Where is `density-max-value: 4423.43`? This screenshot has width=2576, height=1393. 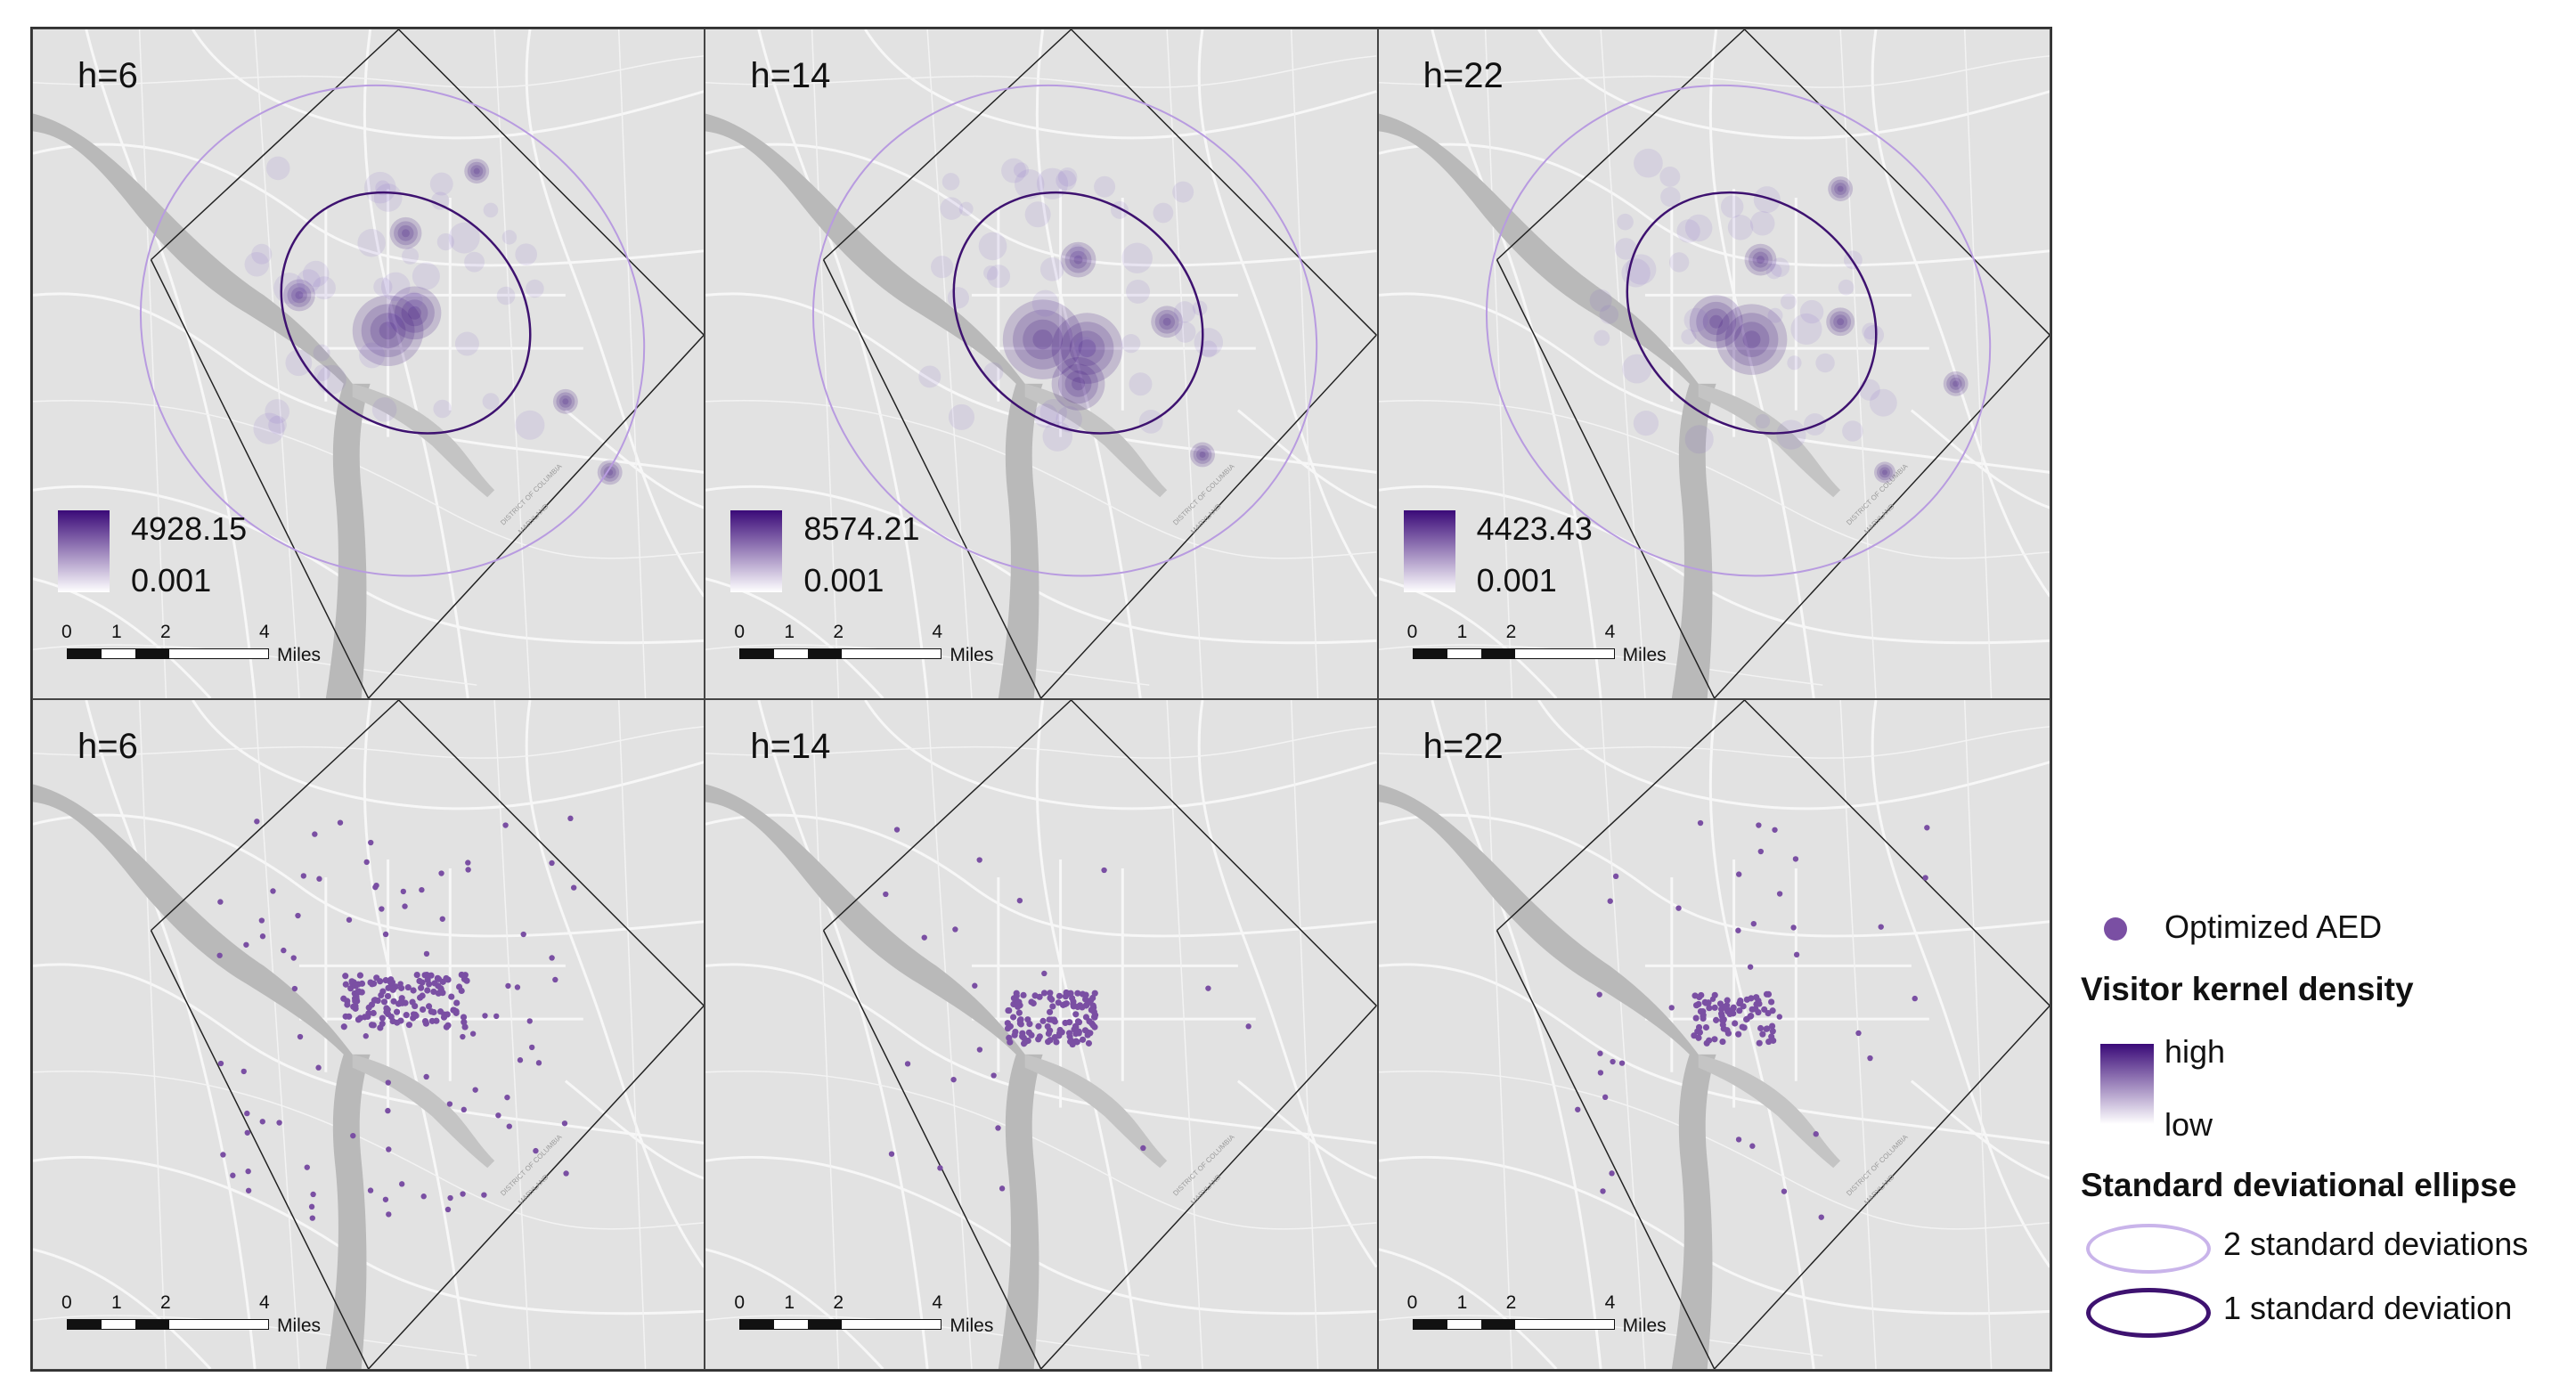 density-max-value: 4423.43 is located at coordinates (1534, 528).